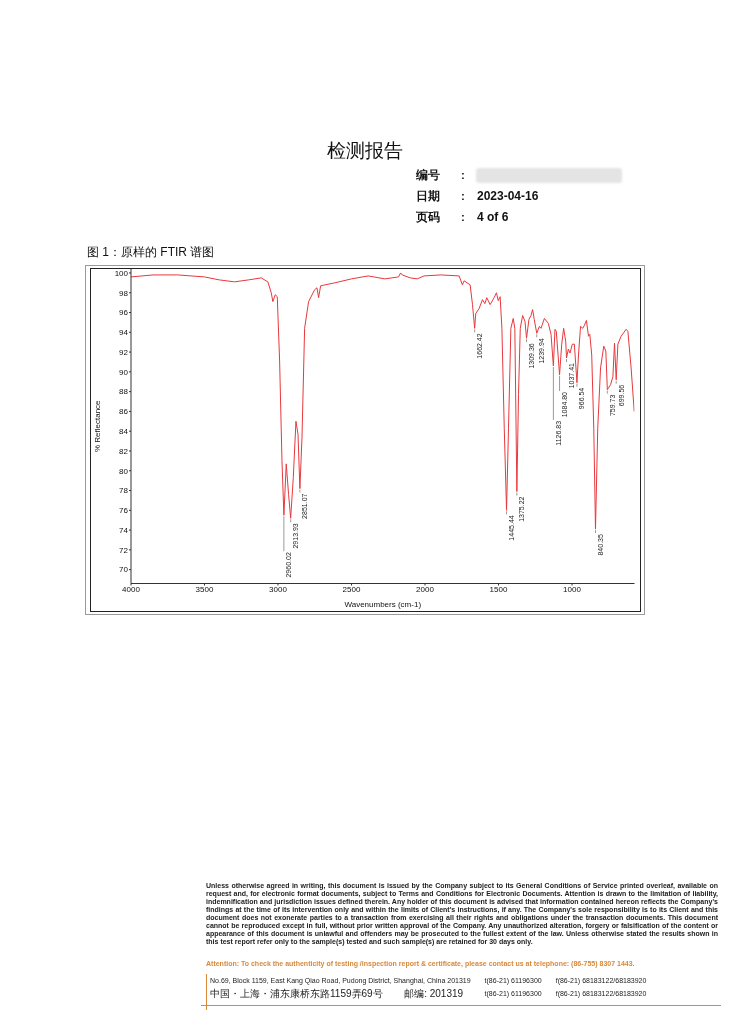 This screenshot has height=1033, width=730. Describe the element at coordinates (462, 217) in the screenshot. I see `text: 页码 : 4 of 6` at that location.